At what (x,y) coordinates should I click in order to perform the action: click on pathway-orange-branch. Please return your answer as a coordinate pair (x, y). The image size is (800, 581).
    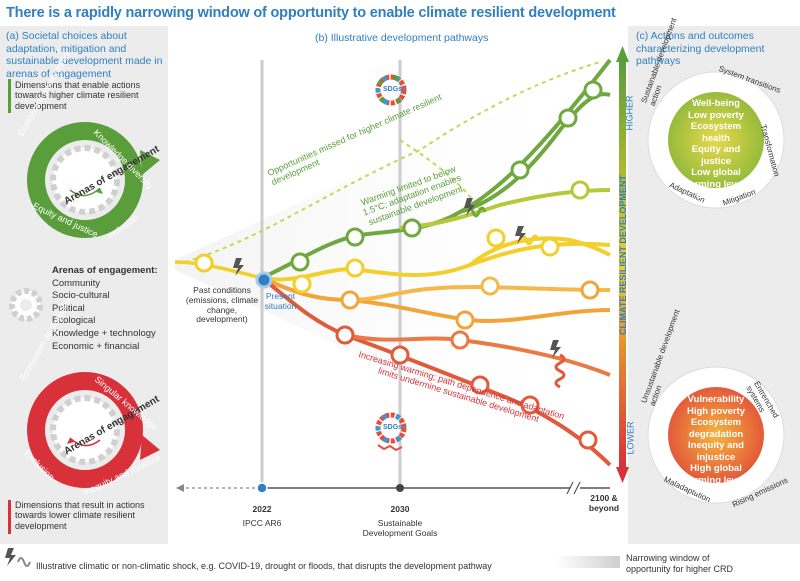
    Looking at the image, I should click on (480, 293).